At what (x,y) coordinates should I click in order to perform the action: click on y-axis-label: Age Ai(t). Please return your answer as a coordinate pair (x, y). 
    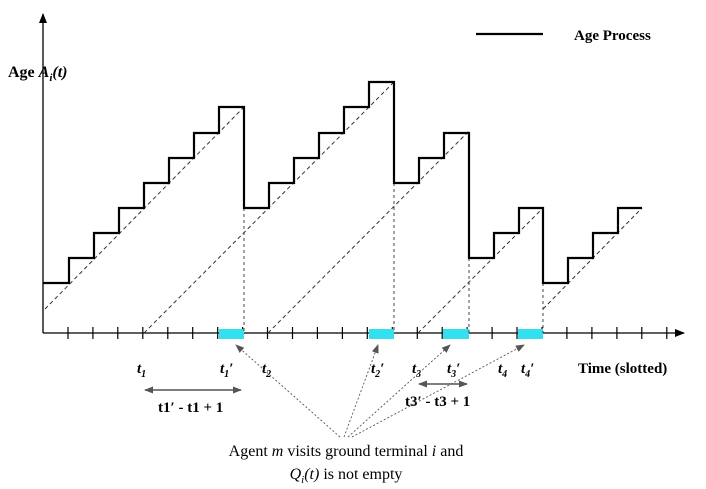
    Looking at the image, I should click on (38, 74).